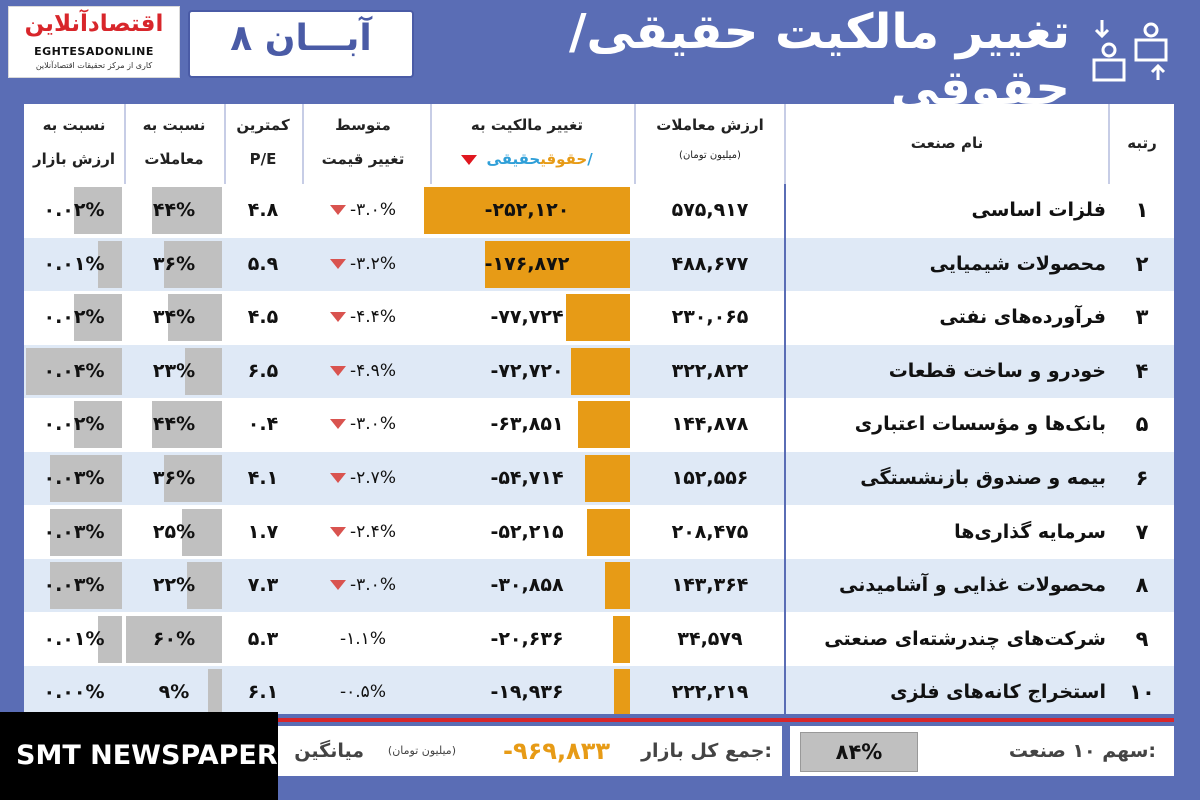  I want to click on trade-ratio-value: ۲۳%, so click(174, 370).